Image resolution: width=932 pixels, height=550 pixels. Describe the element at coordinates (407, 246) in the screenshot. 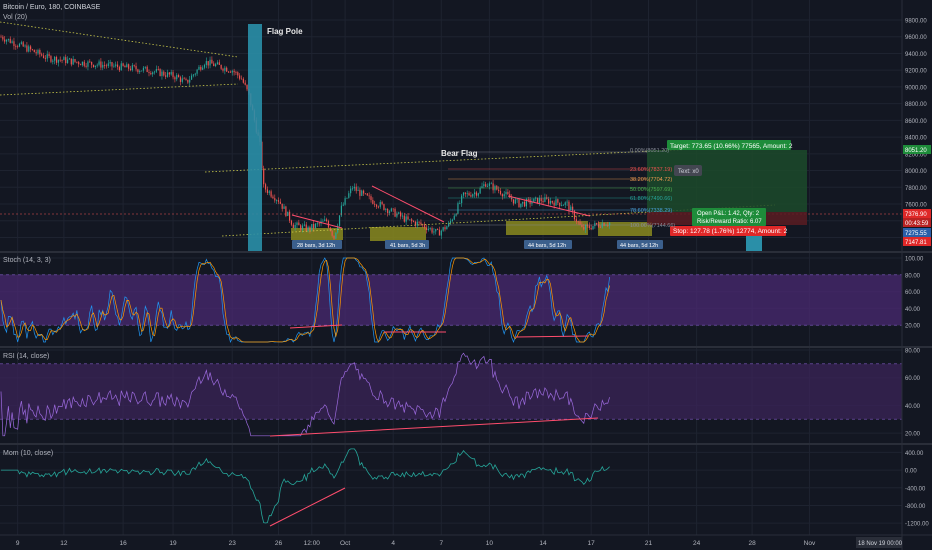

I see `bars-label-2: 41 bars, 5d 3h` at that location.